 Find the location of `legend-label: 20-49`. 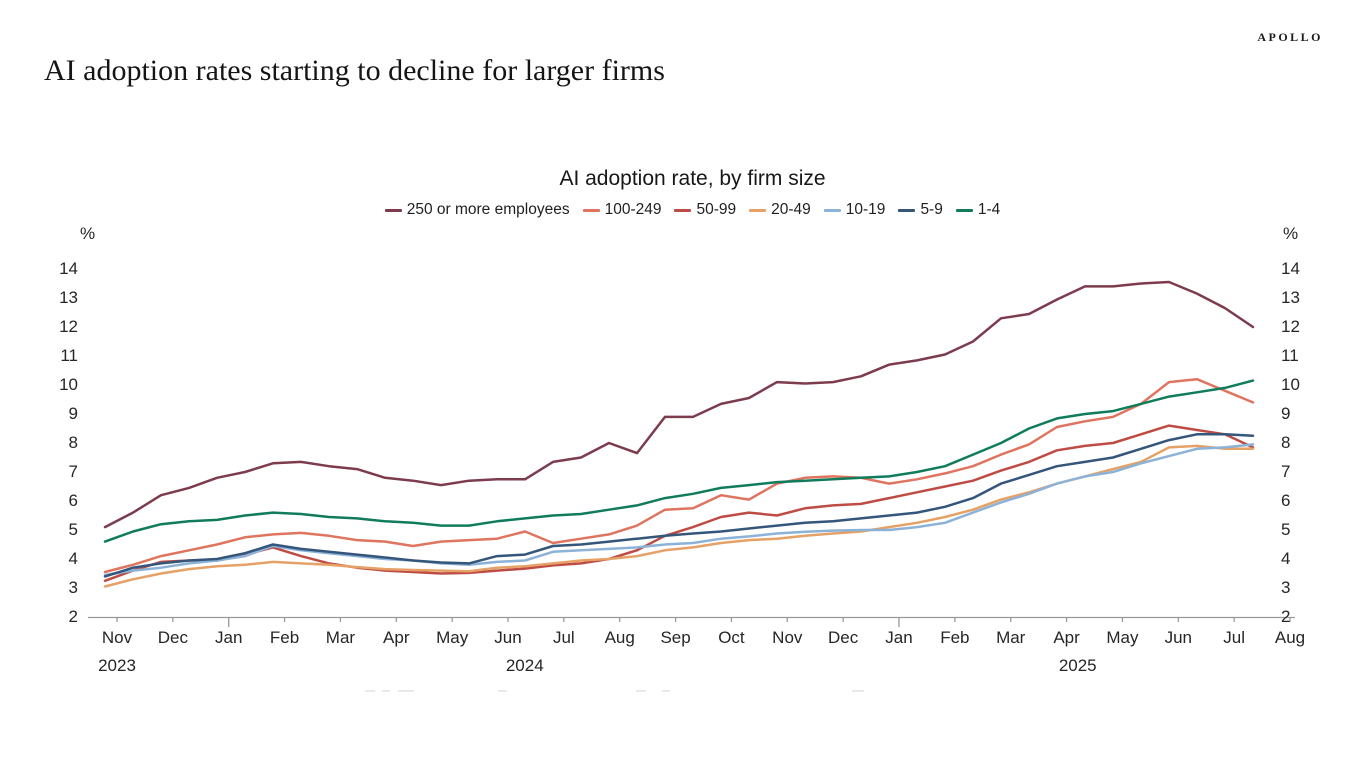

legend-label: 20-49 is located at coordinates (791, 209).